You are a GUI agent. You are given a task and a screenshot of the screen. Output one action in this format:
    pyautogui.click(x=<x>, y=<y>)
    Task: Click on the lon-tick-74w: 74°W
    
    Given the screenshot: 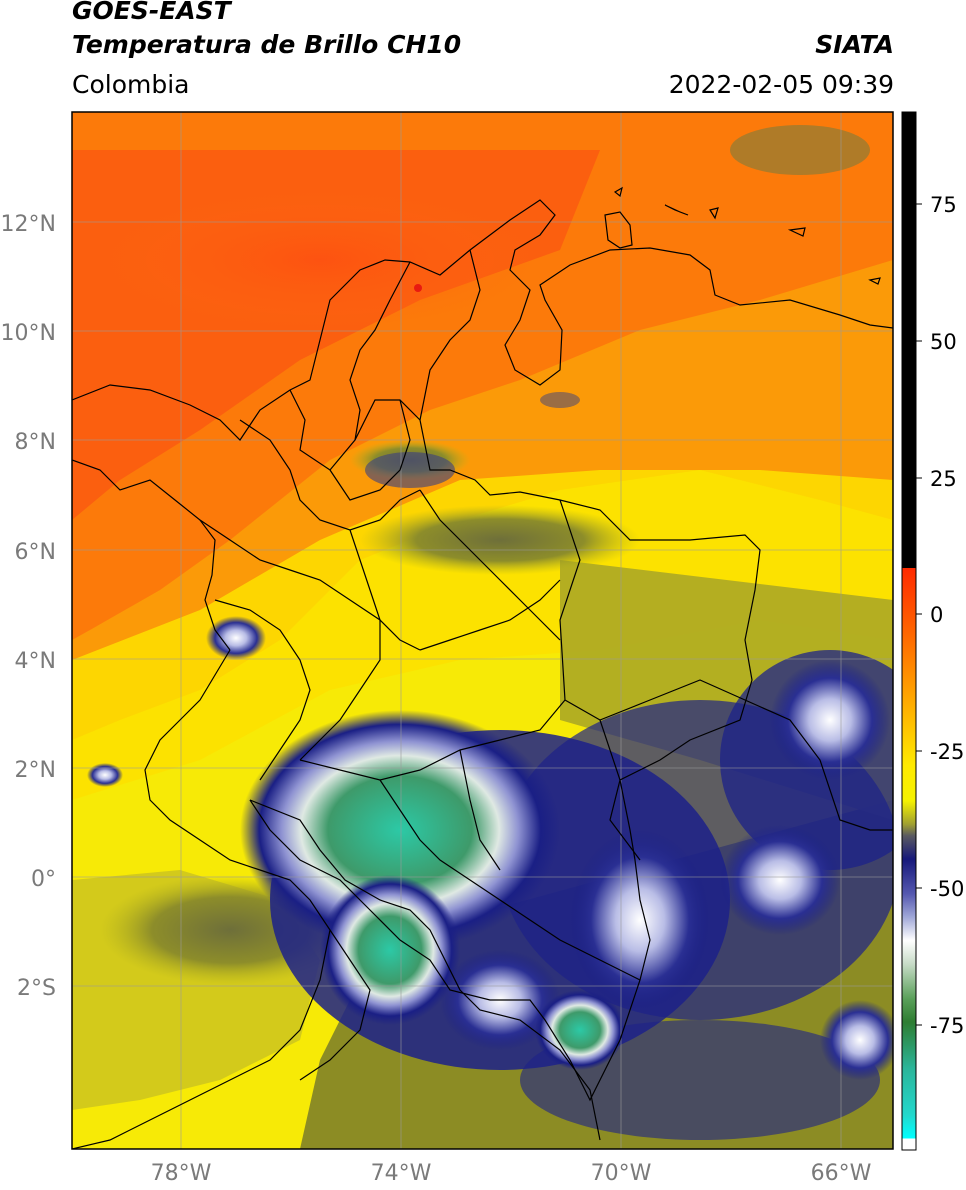 What is the action you would take?
    pyautogui.click(x=401, y=1173)
    